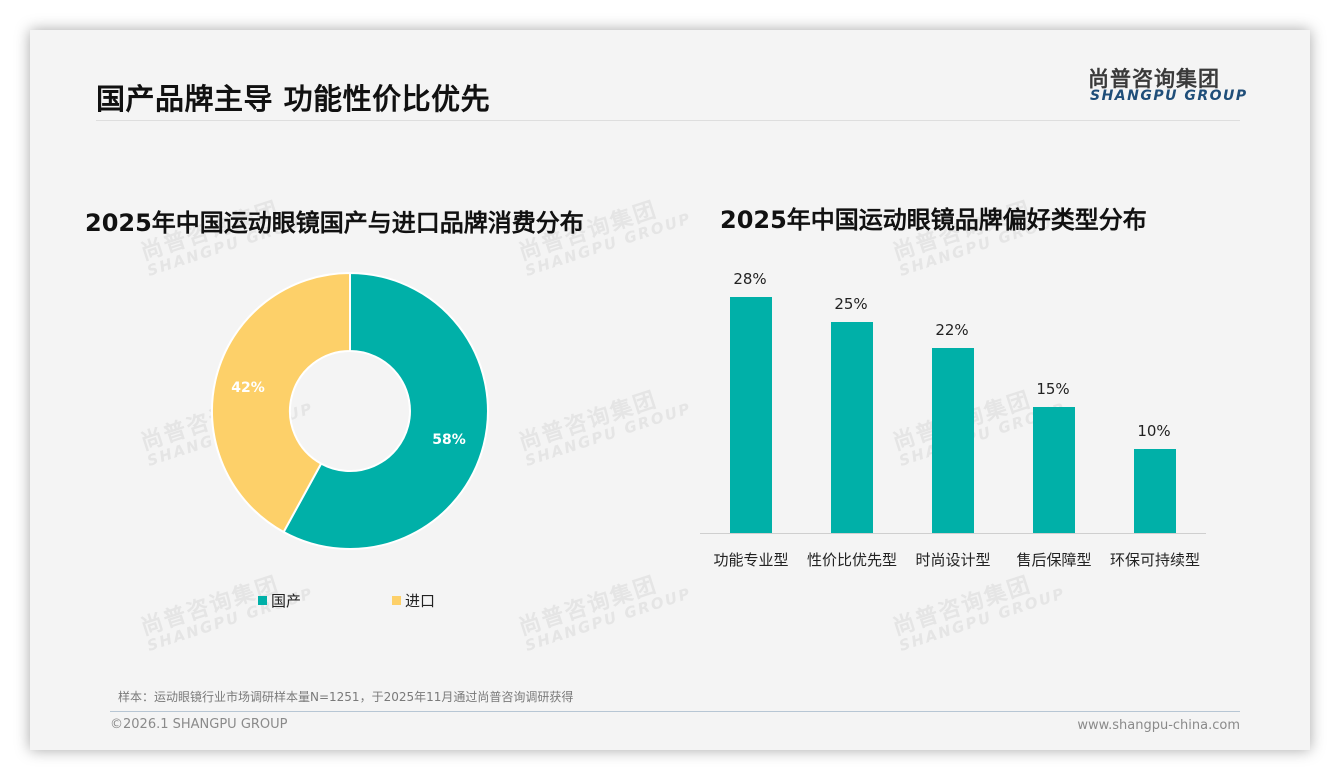 This screenshot has height=780, width=1340. I want to click on logo-english: SHANGPU GROUP, so click(1169, 96).